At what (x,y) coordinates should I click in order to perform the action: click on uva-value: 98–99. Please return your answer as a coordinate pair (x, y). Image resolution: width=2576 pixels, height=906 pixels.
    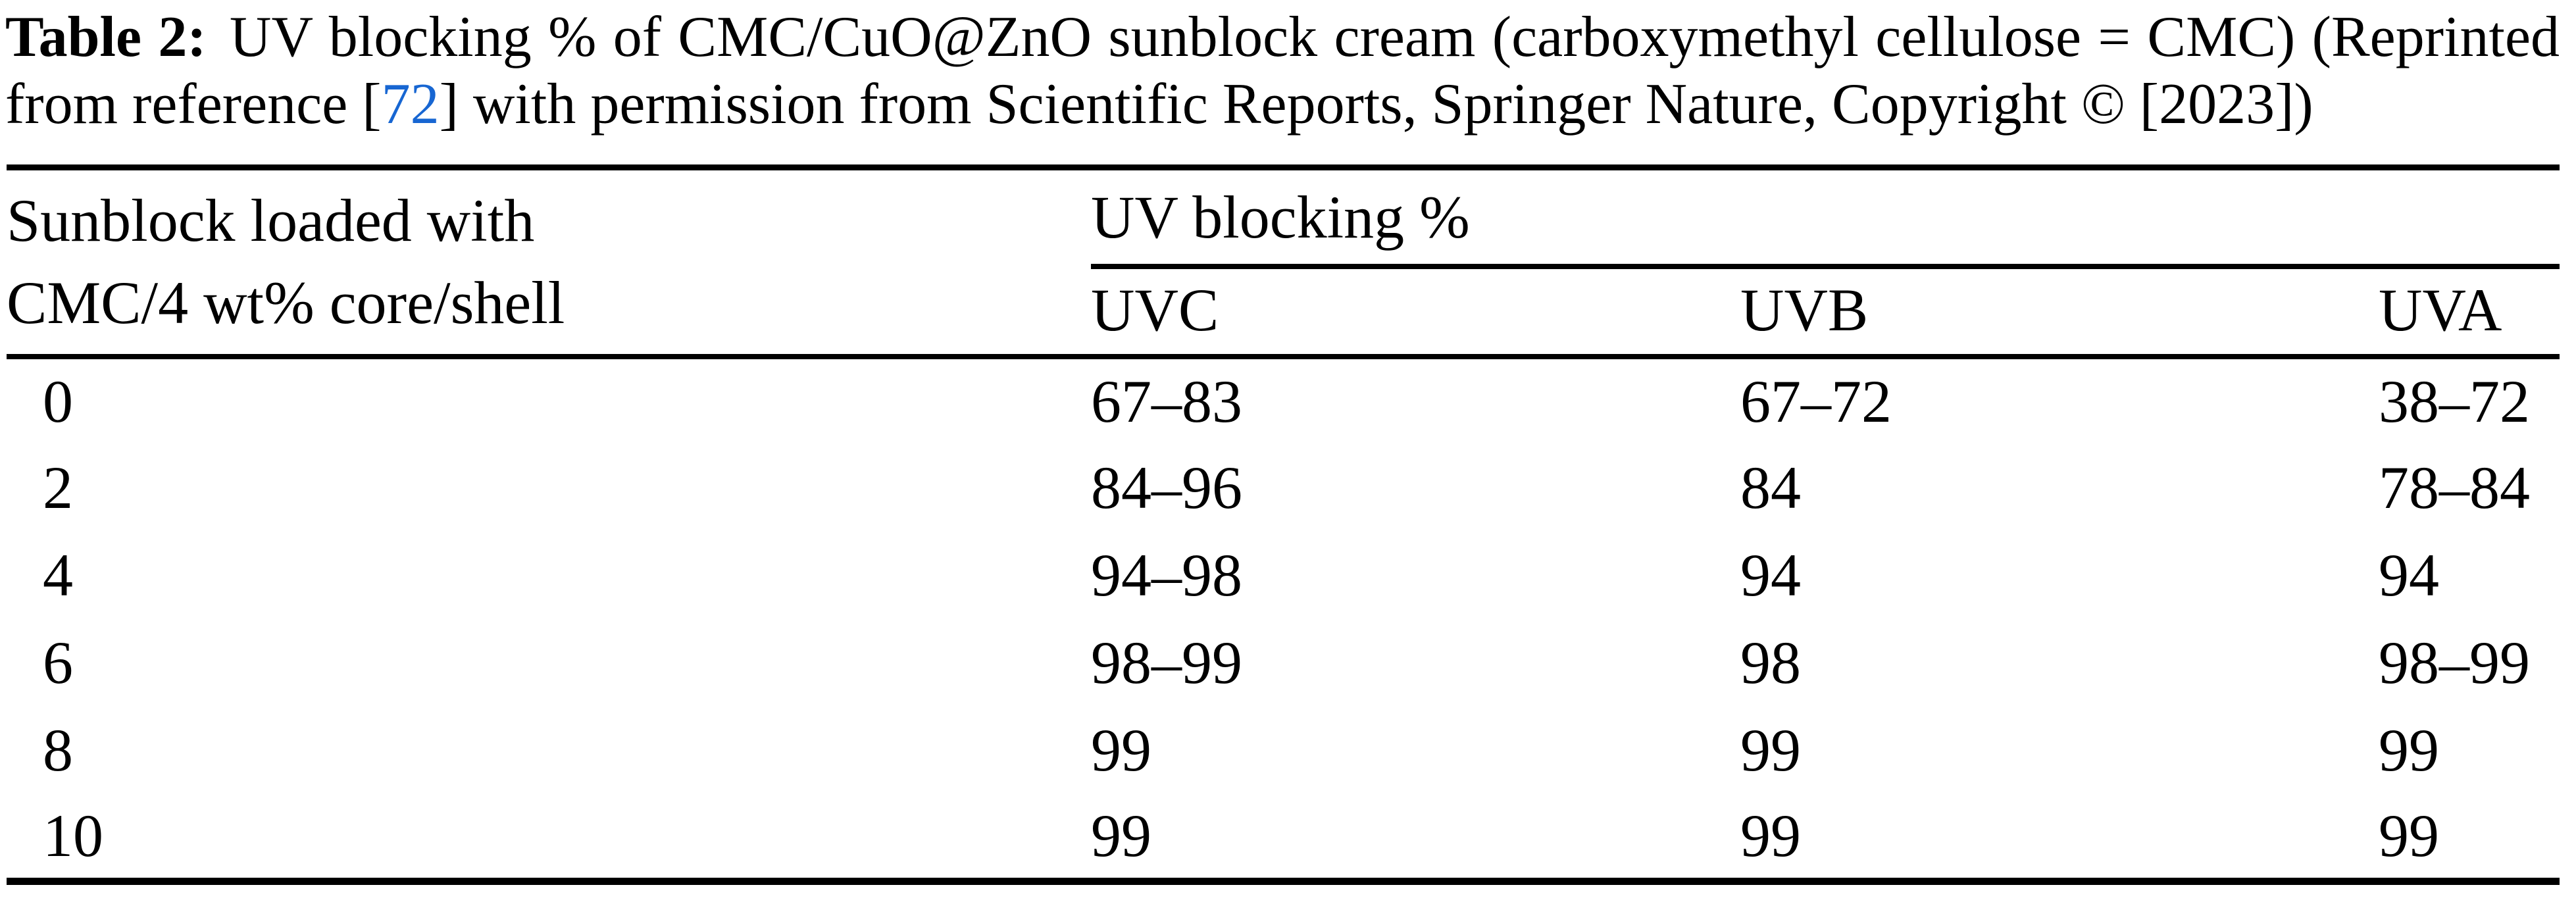
    Looking at the image, I should click on (2454, 662).